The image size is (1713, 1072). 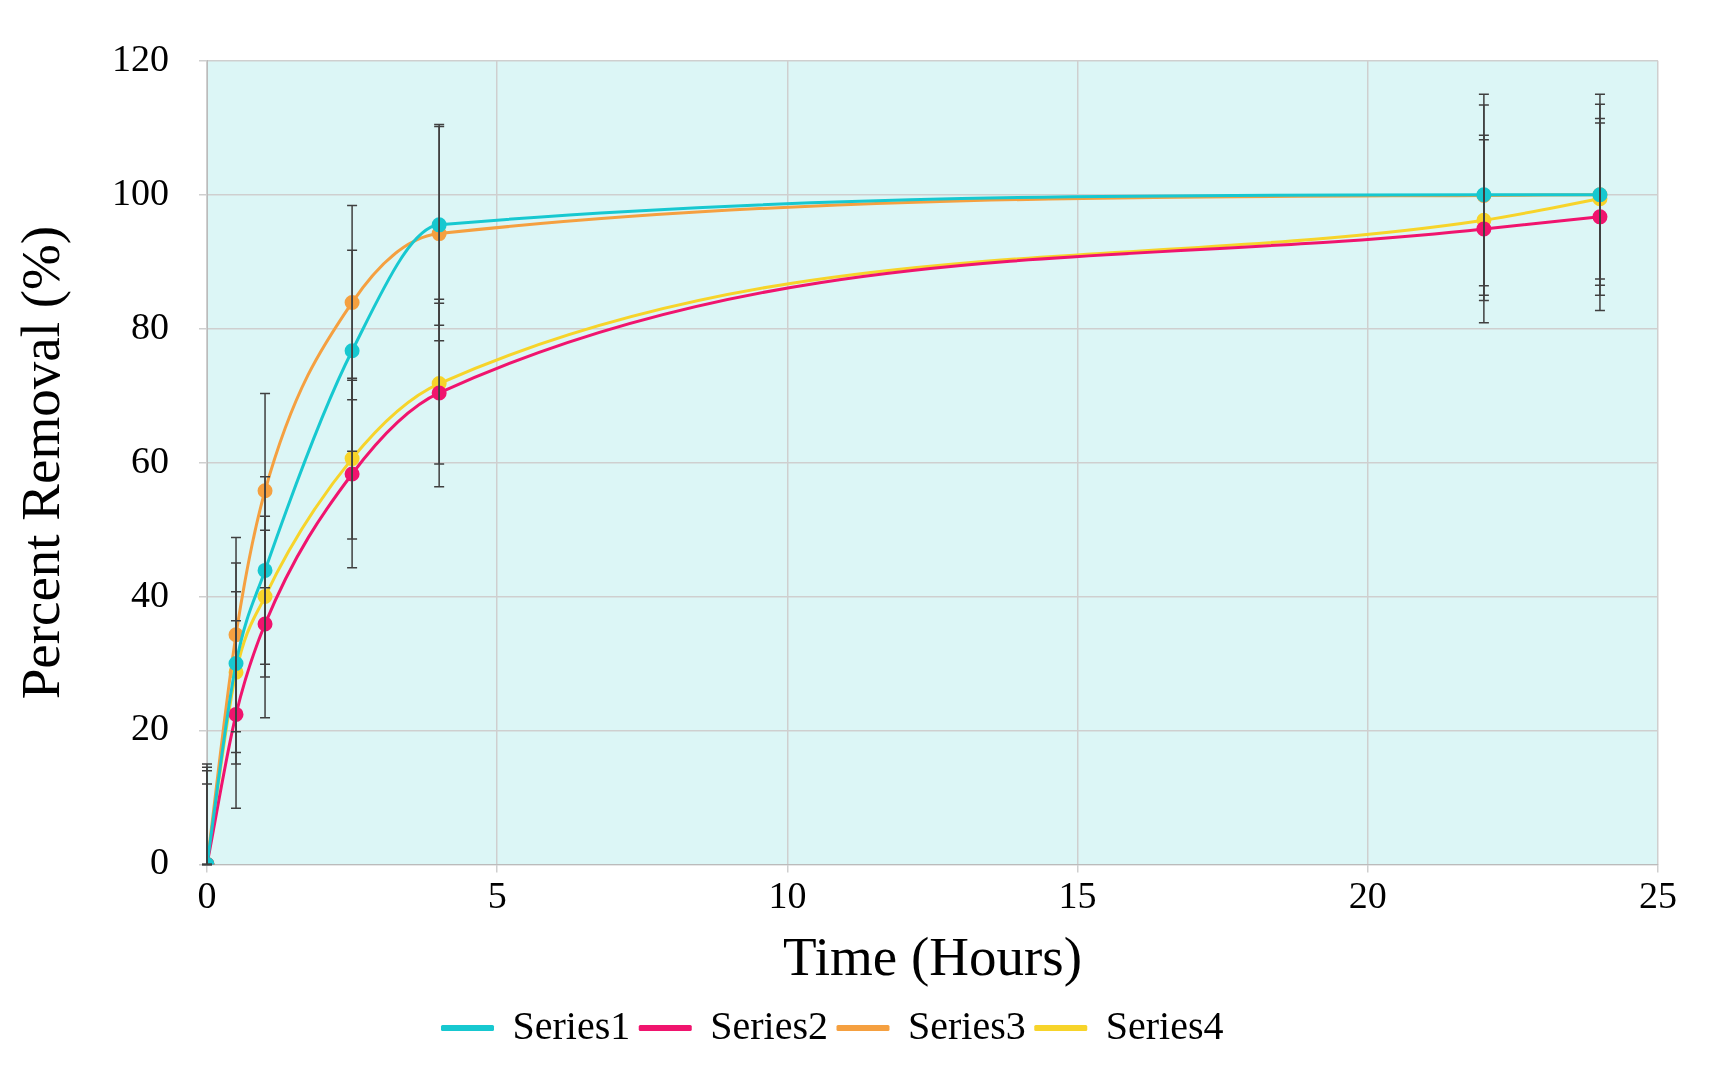 I want to click on y-axis-title: Percent Removal (%), so click(x=41, y=462).